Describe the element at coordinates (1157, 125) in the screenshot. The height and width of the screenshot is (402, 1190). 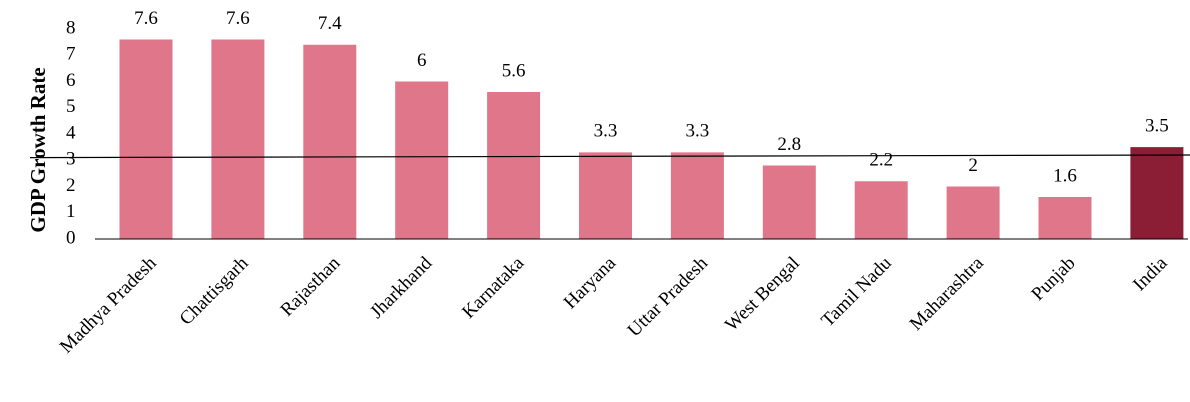
I see `value-label: 3.5` at that location.